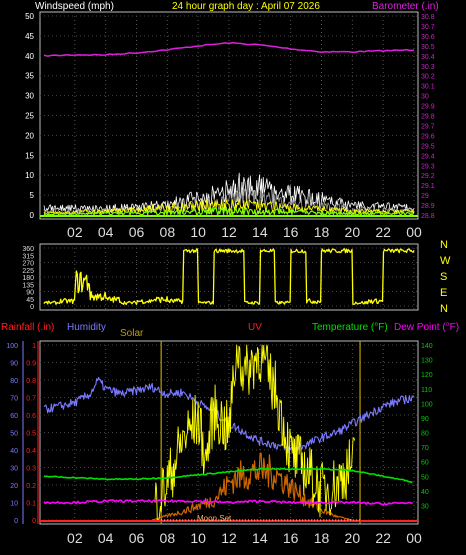 The width and height of the screenshot is (466, 555). What do you see at coordinates (28, 278) in the screenshot?
I see `dir-tick-label: 180` at bounding box center [28, 278].